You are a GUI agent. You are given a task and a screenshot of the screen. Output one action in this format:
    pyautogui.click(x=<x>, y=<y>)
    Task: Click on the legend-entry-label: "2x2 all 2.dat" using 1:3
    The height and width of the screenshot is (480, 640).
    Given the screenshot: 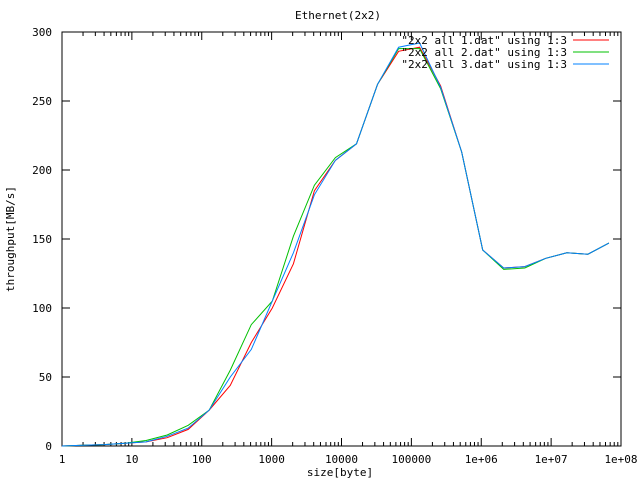 What is the action you would take?
    pyautogui.click(x=484, y=52)
    